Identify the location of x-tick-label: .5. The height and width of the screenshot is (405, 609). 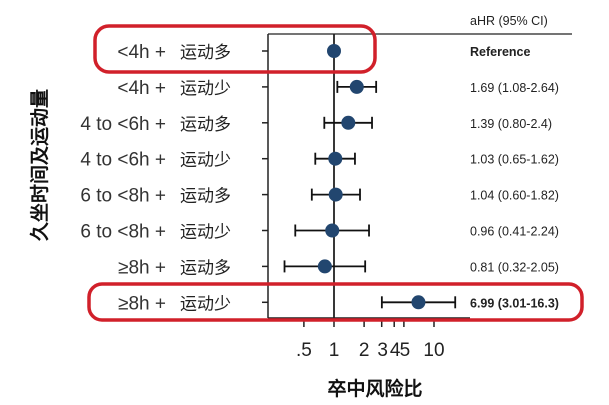
(304, 350).